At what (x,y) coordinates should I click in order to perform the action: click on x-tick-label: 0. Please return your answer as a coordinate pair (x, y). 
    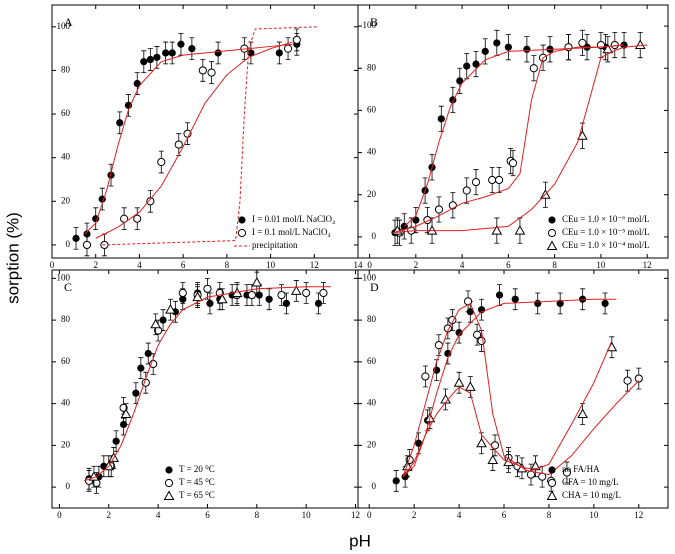
    Looking at the image, I should click on (369, 265).